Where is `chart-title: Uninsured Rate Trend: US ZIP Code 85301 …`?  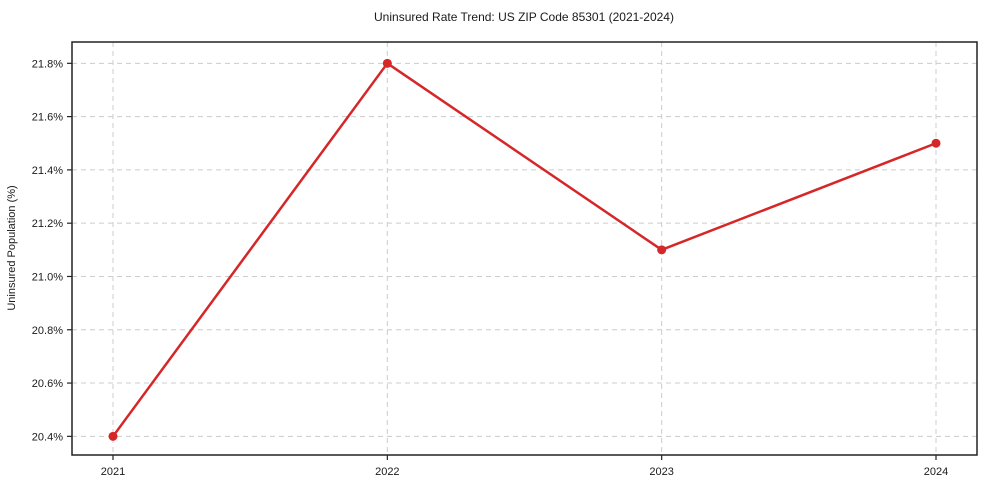 chart-title: Uninsured Rate Trend: US ZIP Code 85301 … is located at coordinates (524, 17).